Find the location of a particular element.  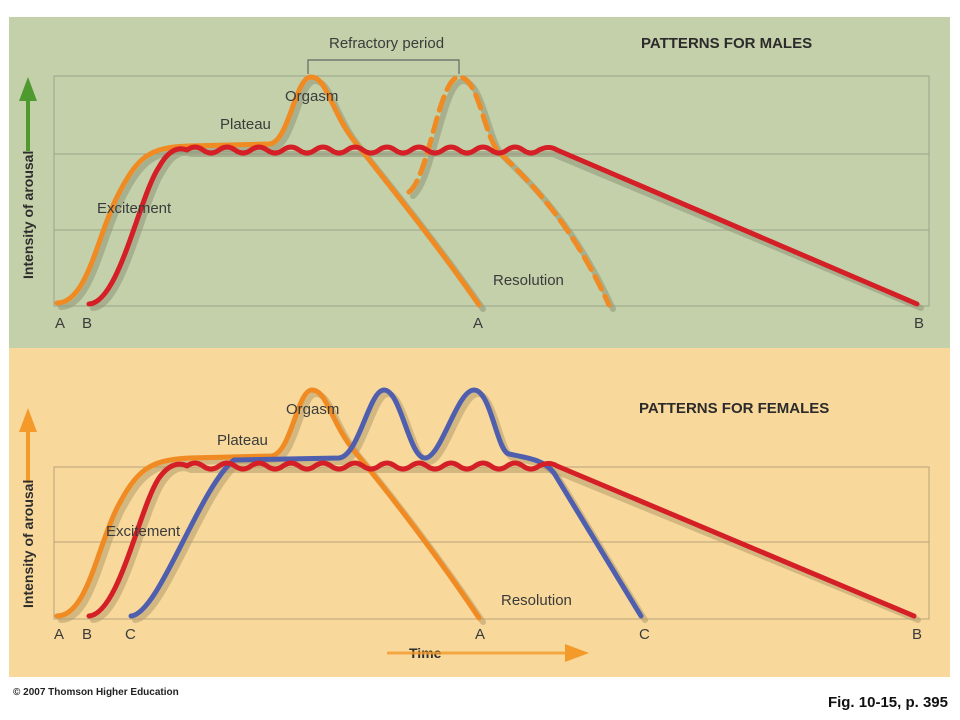

time-arrow-head is located at coordinates (577, 653).